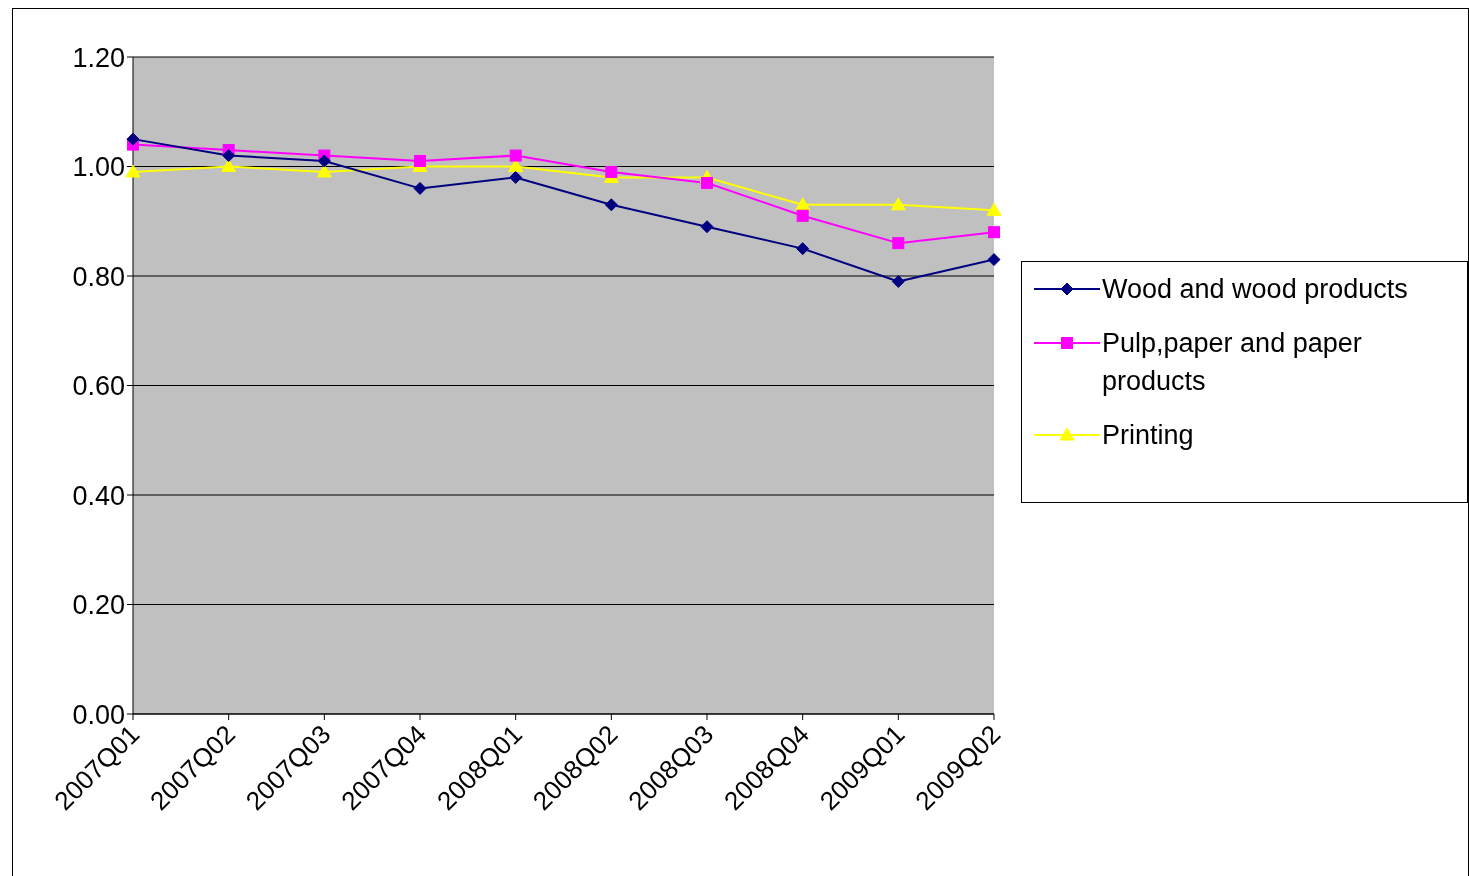 The height and width of the screenshot is (876, 1469). I want to click on y-tick-label: 1.00, so click(98, 167).